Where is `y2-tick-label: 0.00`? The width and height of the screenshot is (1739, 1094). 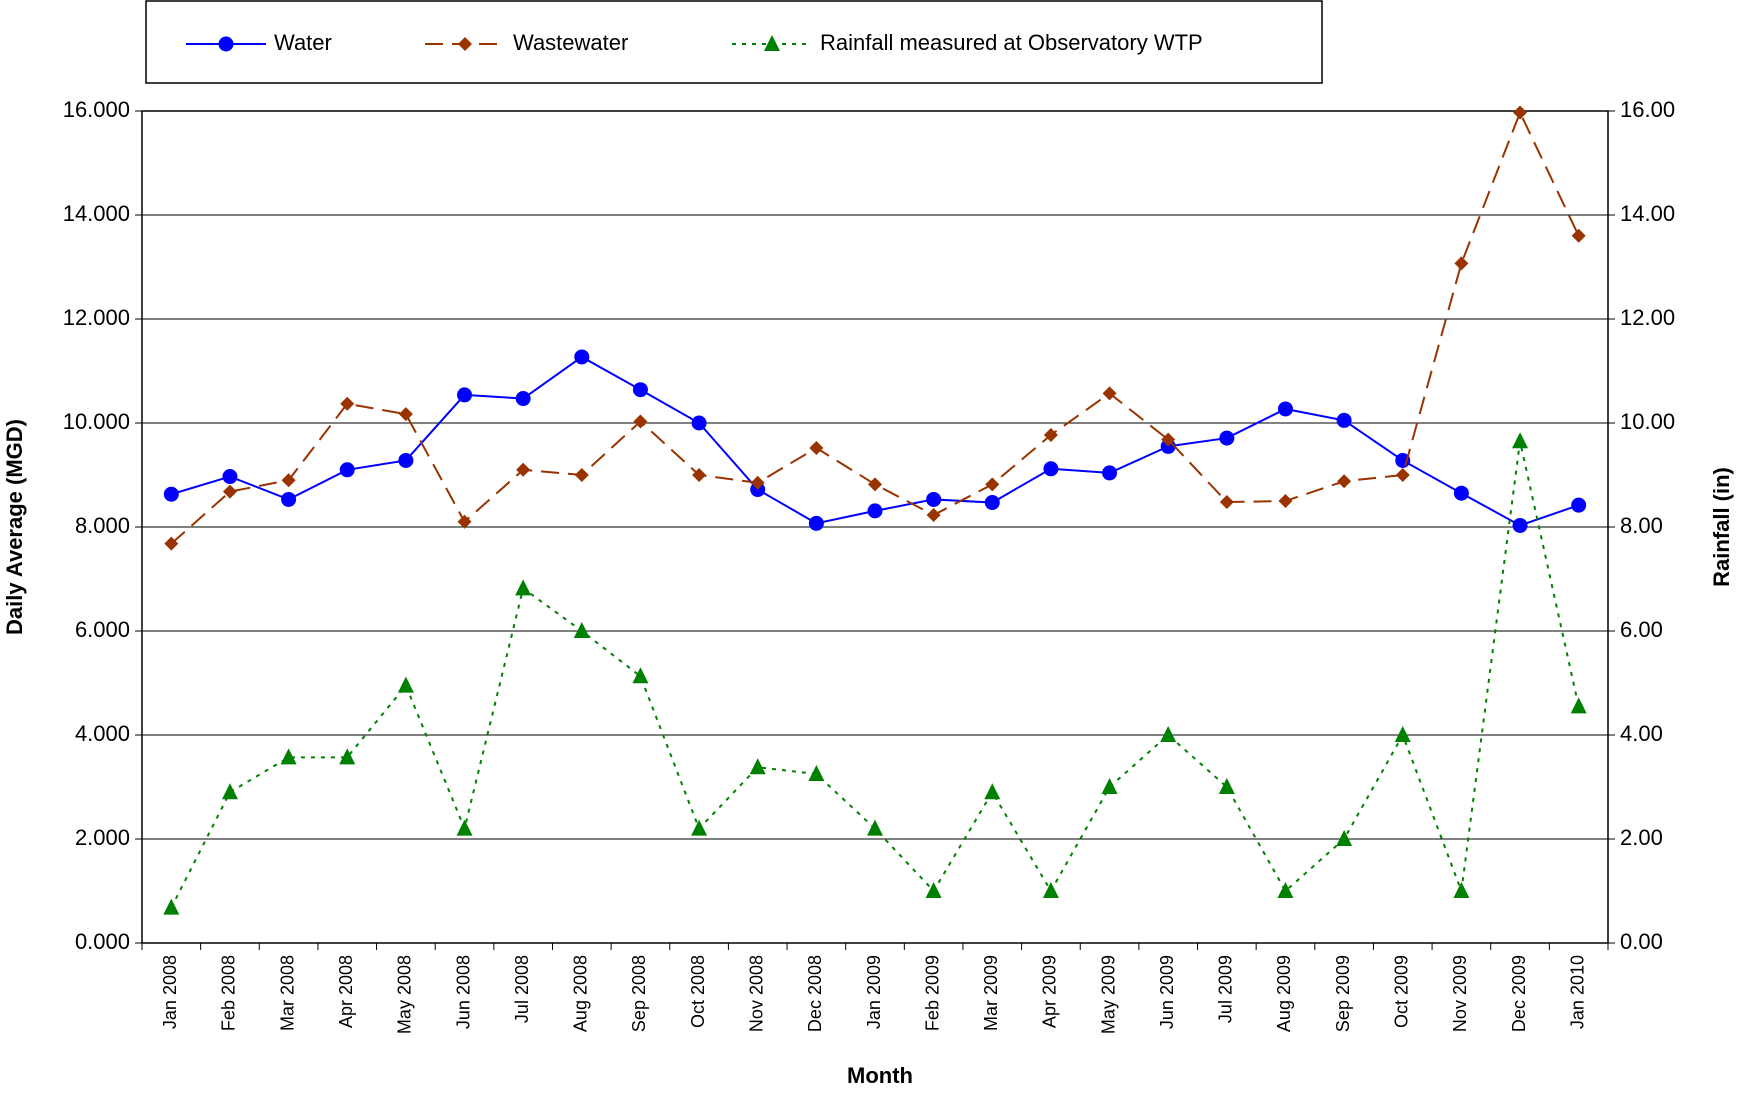
y2-tick-label: 0.00 is located at coordinates (1641, 941).